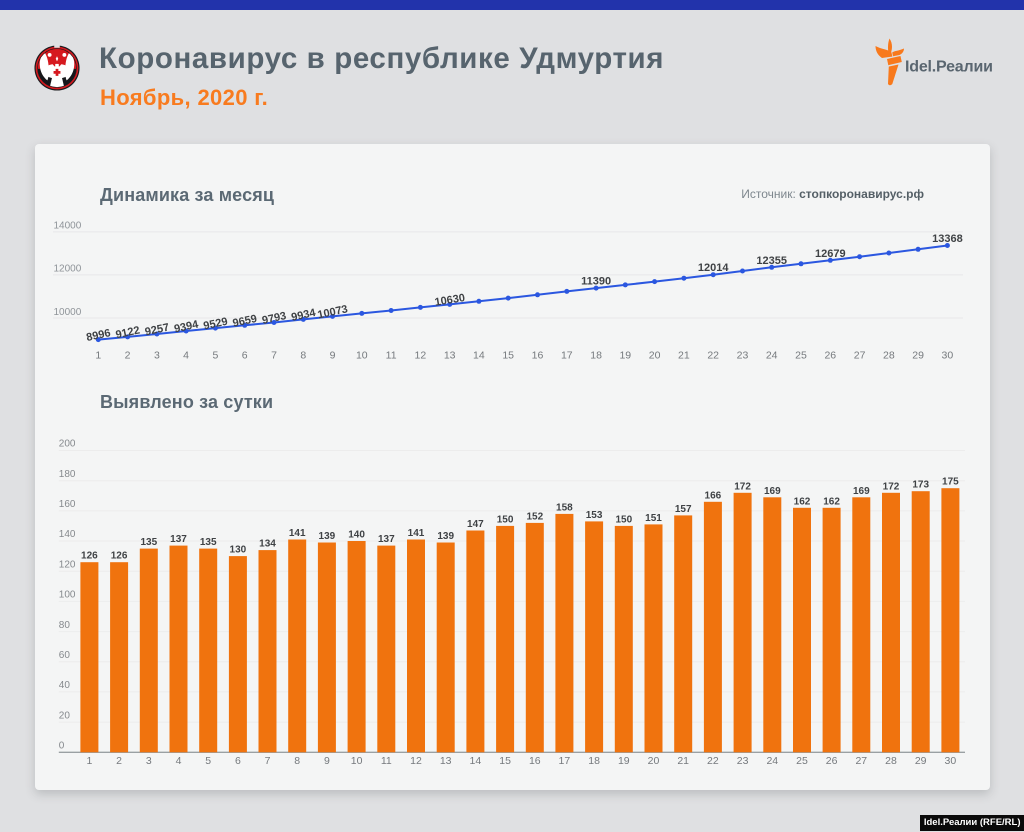 This screenshot has width=1024, height=832. I want to click on svg-text: 130, so click(238, 550).